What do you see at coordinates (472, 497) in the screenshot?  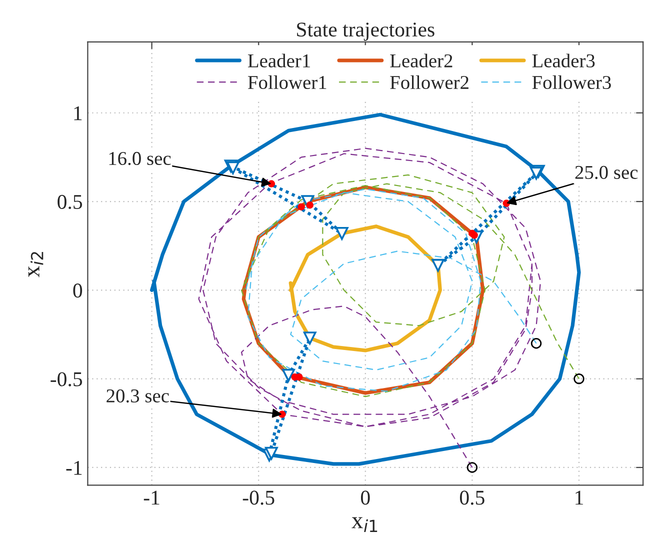 I see `x-tick-label: 0.5` at bounding box center [472, 497].